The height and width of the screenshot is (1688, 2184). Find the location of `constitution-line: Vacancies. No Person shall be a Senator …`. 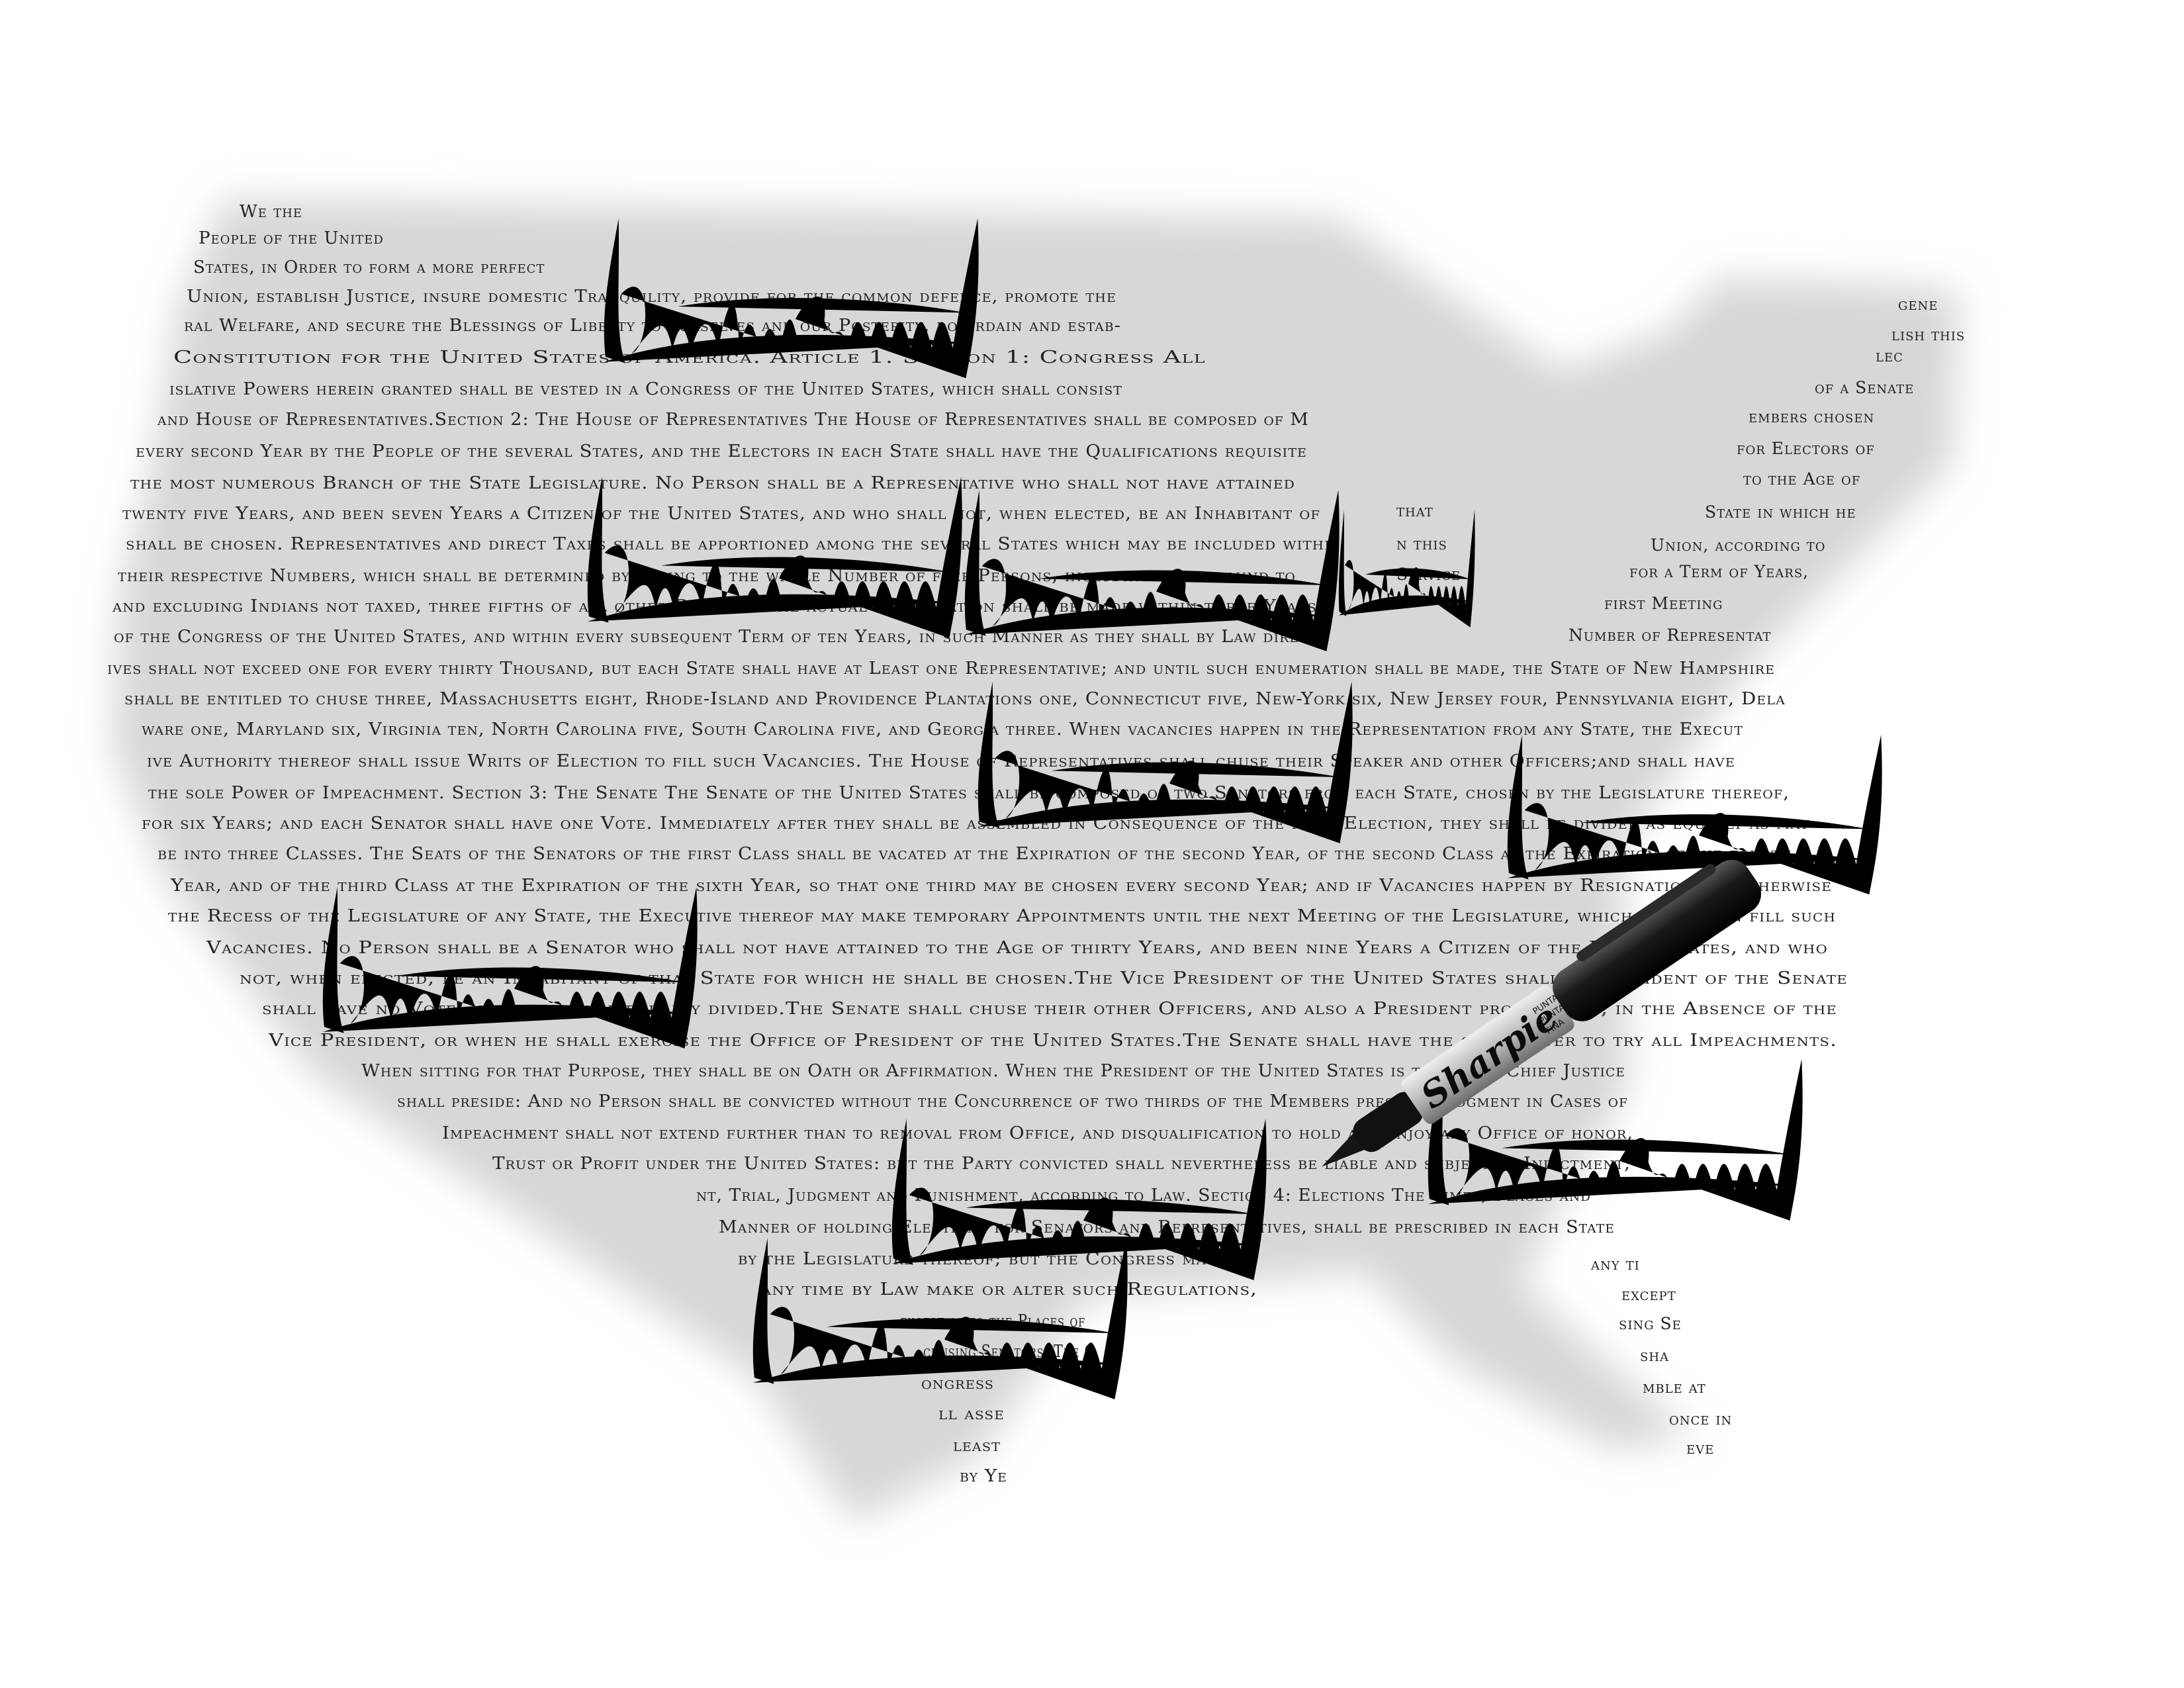

constitution-line: Vacancies. No Person shall be a Senator … is located at coordinates (1017, 948).